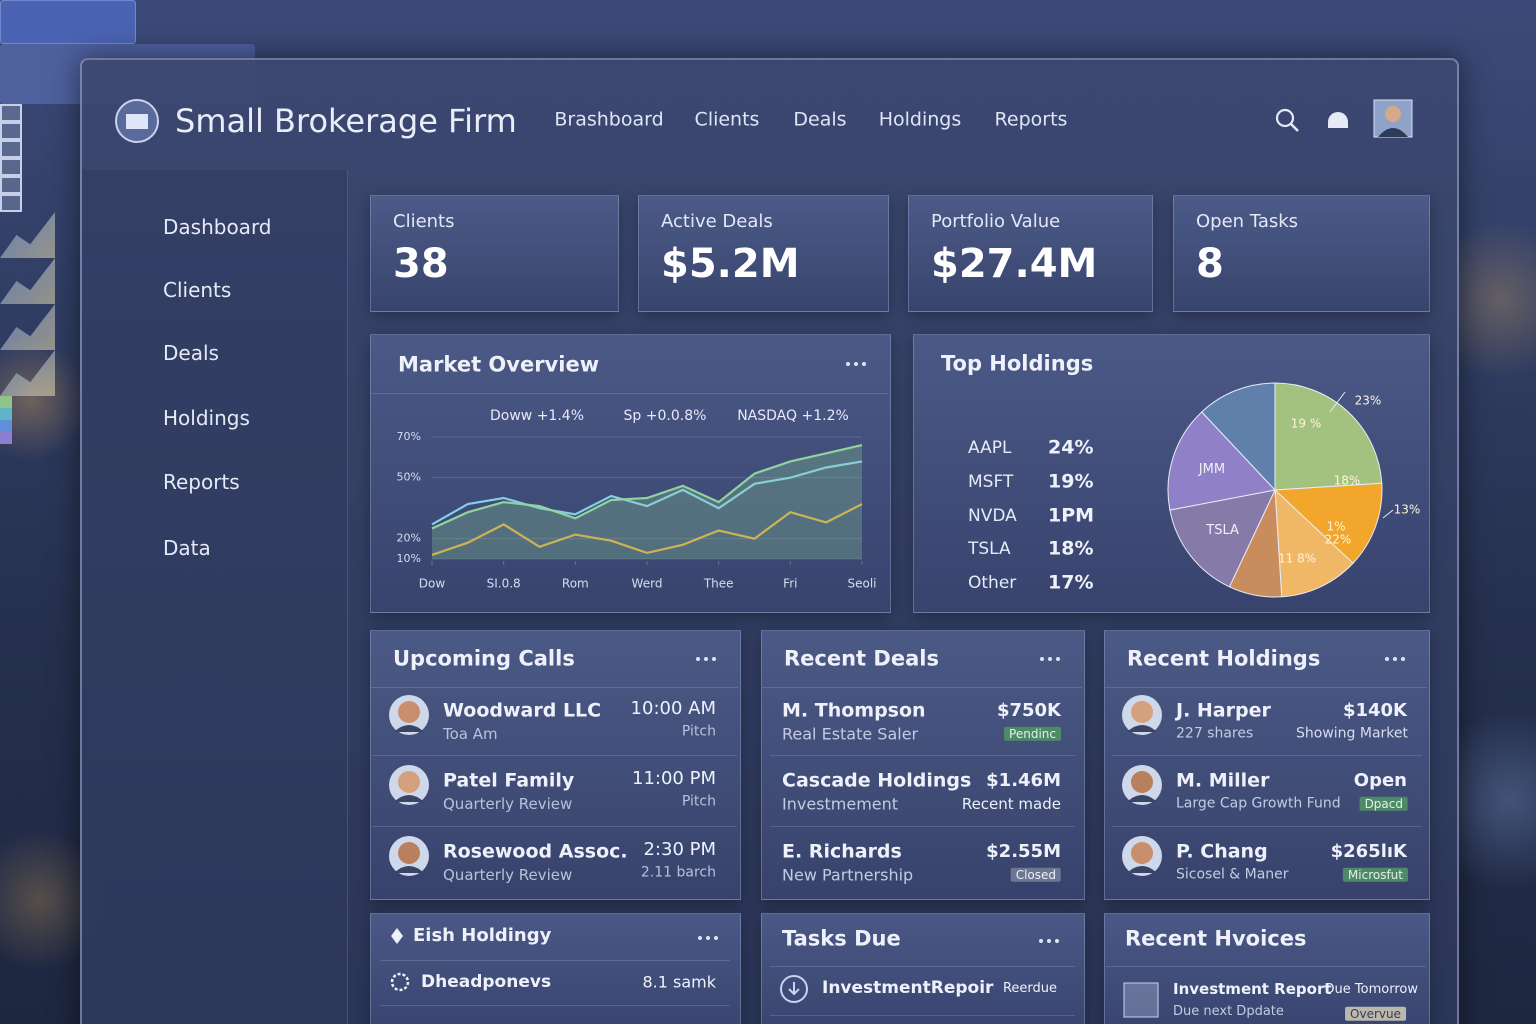 This screenshot has width=1536, height=1024. Describe the element at coordinates (793, 416) in the screenshot. I see `legend-label: NASDAQ +1.2%` at that location.